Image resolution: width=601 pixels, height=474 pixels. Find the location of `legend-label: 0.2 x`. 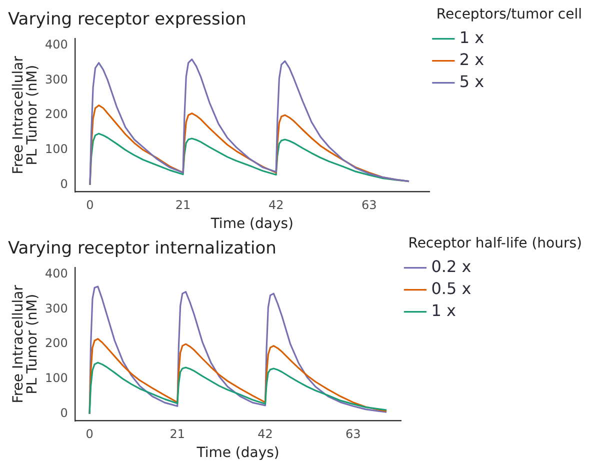

legend-label: 0.2 x is located at coordinates (451, 266).